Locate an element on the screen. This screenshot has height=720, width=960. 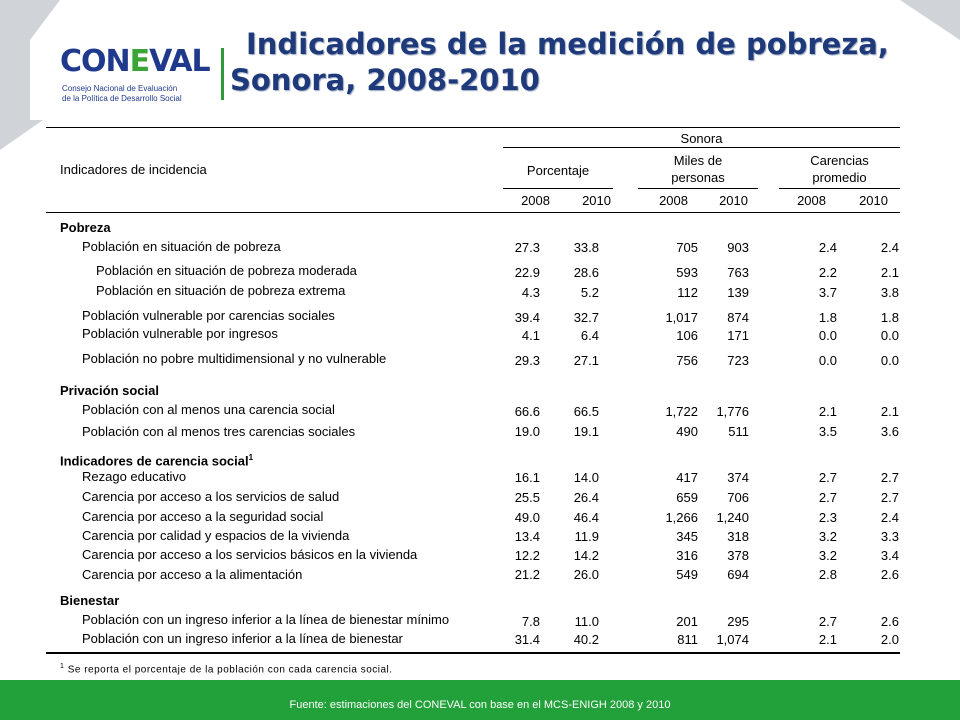
table-cell: 378 is located at coordinates (738, 555).